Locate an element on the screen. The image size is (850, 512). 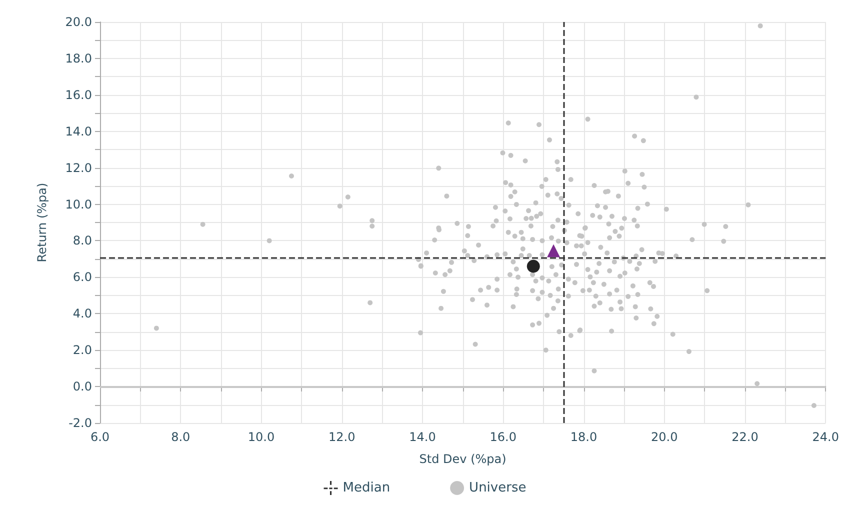
x-tick-label: 6.0 is located at coordinates (100, 437).